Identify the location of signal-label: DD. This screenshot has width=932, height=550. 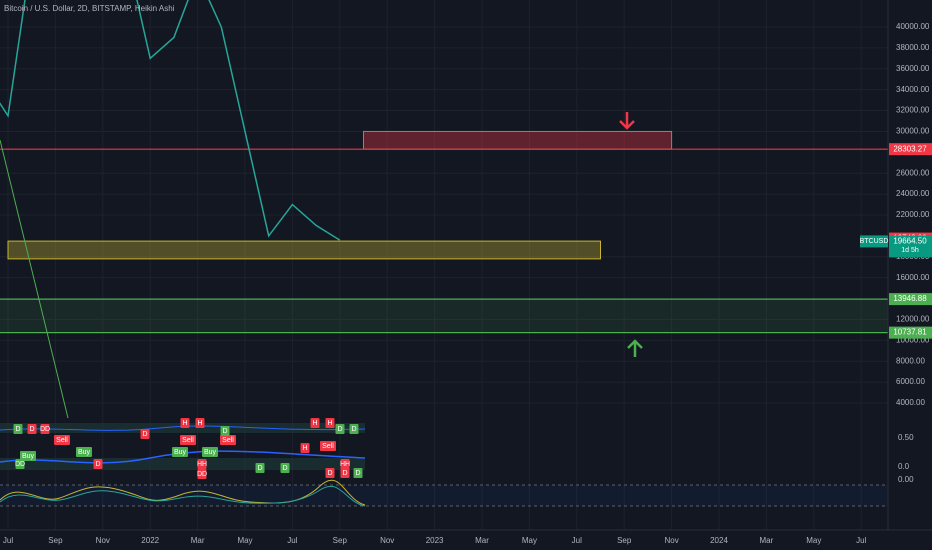
(202, 474).